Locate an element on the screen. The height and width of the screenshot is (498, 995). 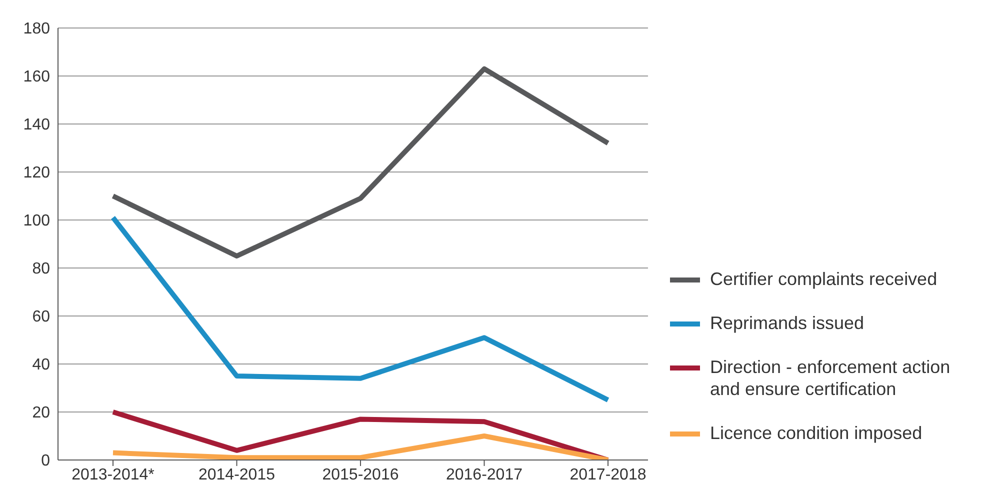
legend-label: Reprimands issued is located at coordinates (788, 323).